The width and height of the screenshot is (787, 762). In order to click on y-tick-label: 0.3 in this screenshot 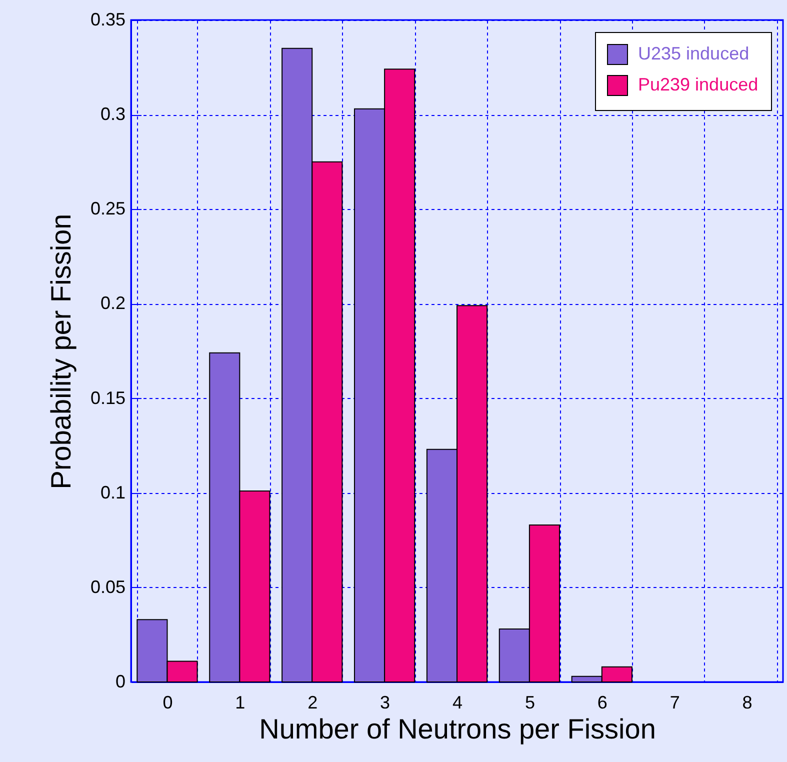, I will do `click(113, 114)`.